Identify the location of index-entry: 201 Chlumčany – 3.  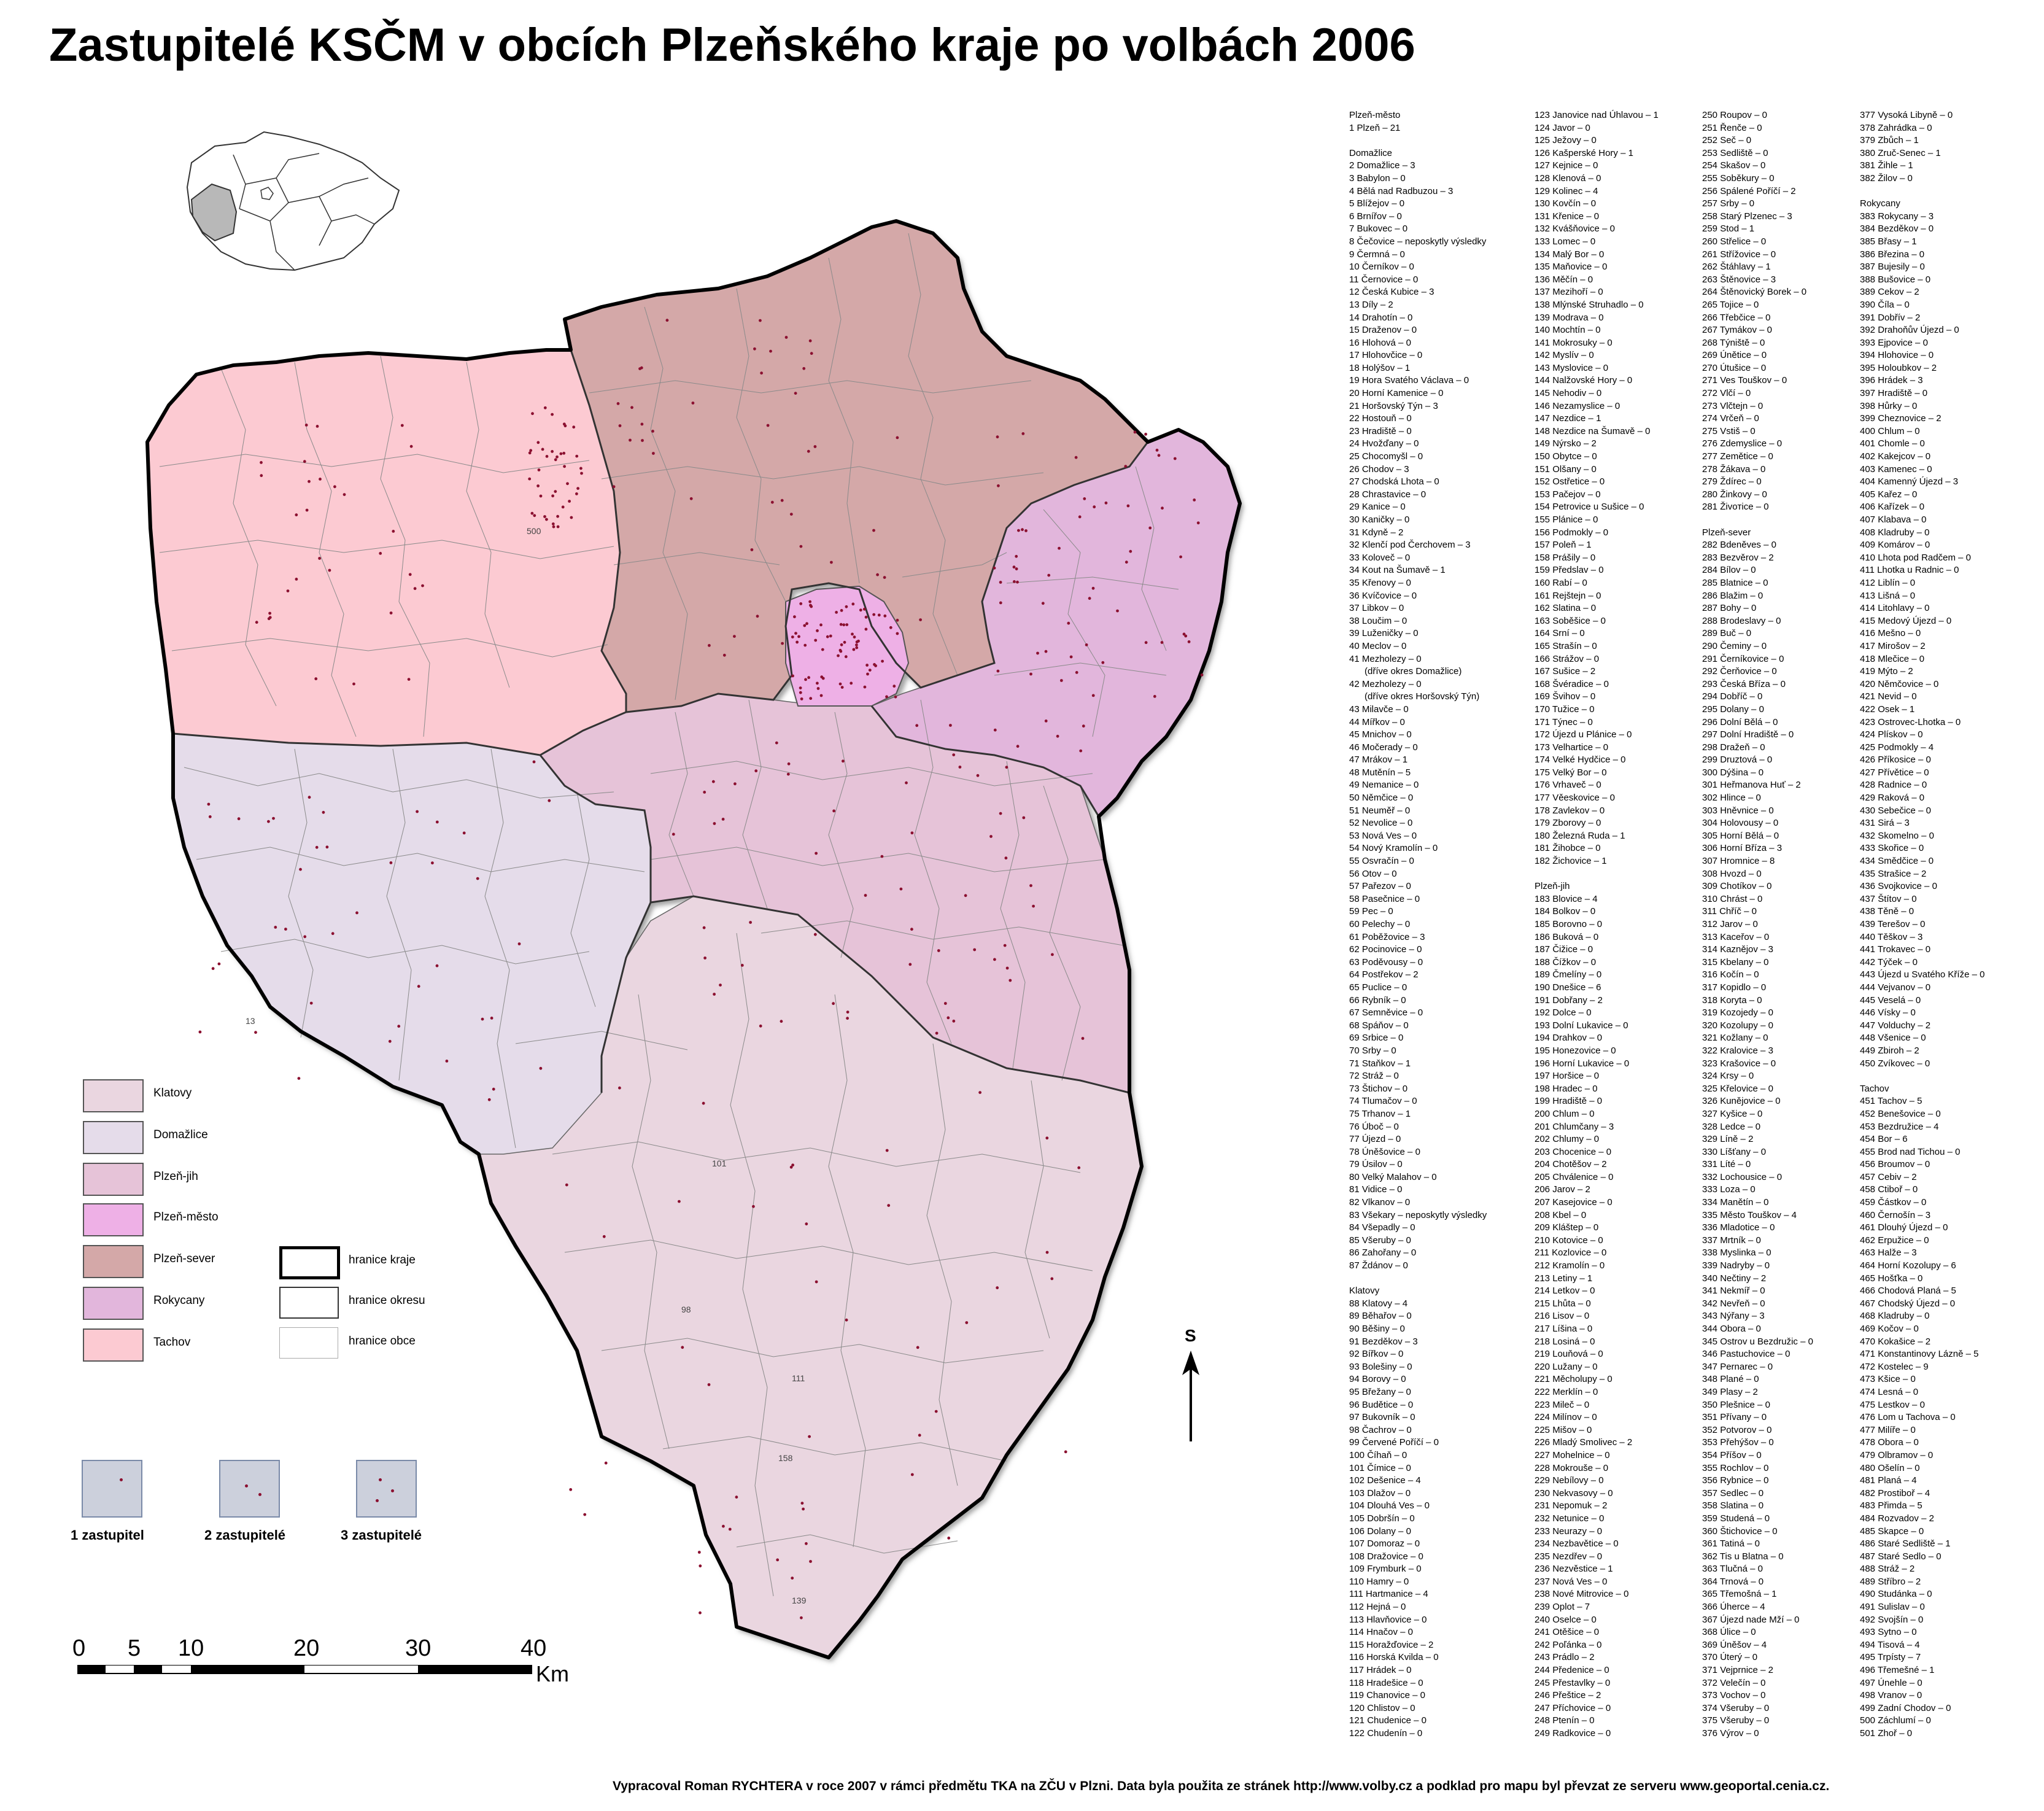
(1575, 1126).